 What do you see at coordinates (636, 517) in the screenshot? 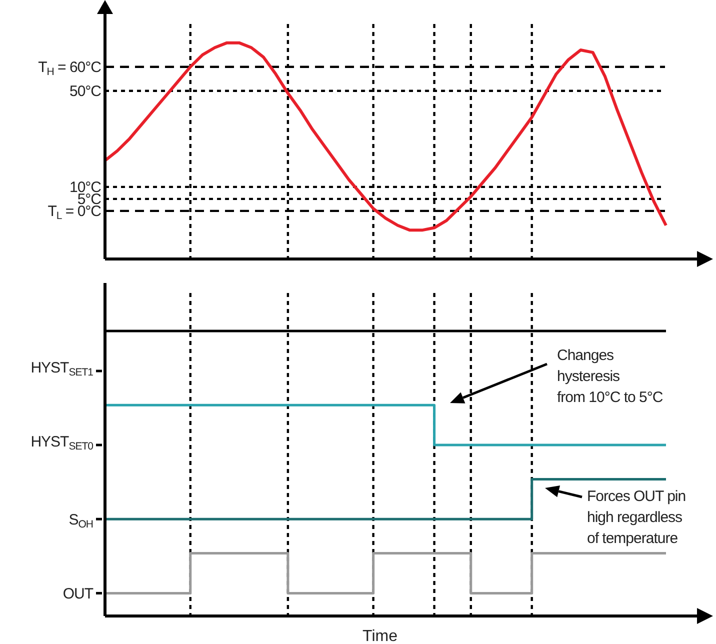
I see `annotation: Forces OUT pin high regardless of temperature` at bounding box center [636, 517].